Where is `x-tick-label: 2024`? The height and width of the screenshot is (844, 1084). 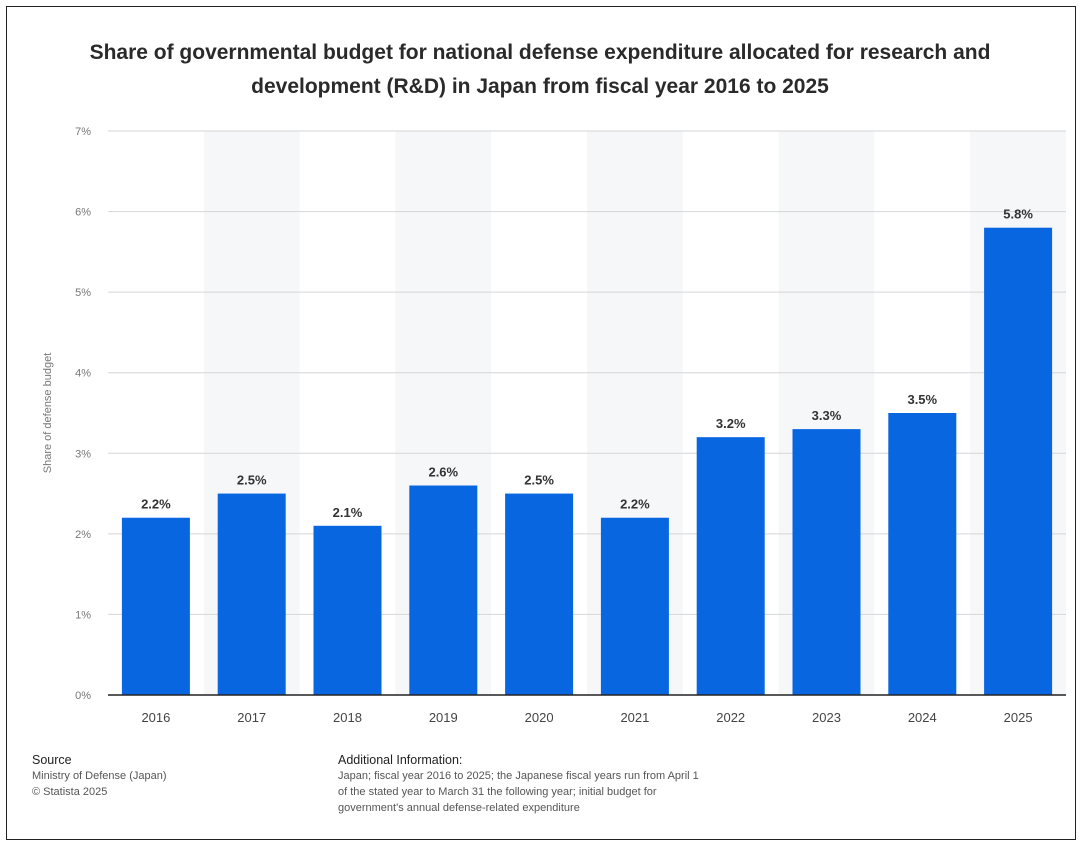
x-tick-label: 2024 is located at coordinates (922, 717).